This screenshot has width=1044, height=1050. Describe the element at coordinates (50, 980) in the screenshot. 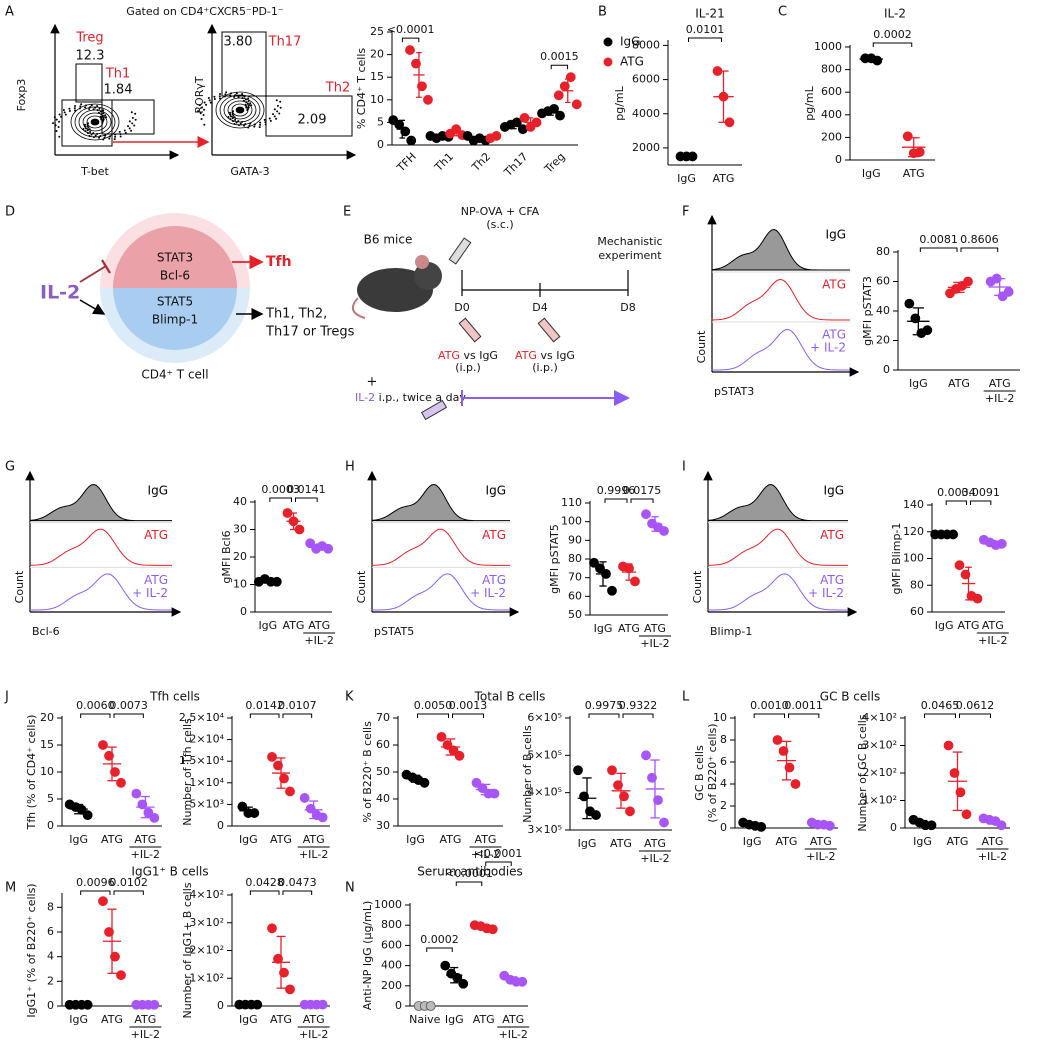

I see `y-tick-label: 2` at that location.